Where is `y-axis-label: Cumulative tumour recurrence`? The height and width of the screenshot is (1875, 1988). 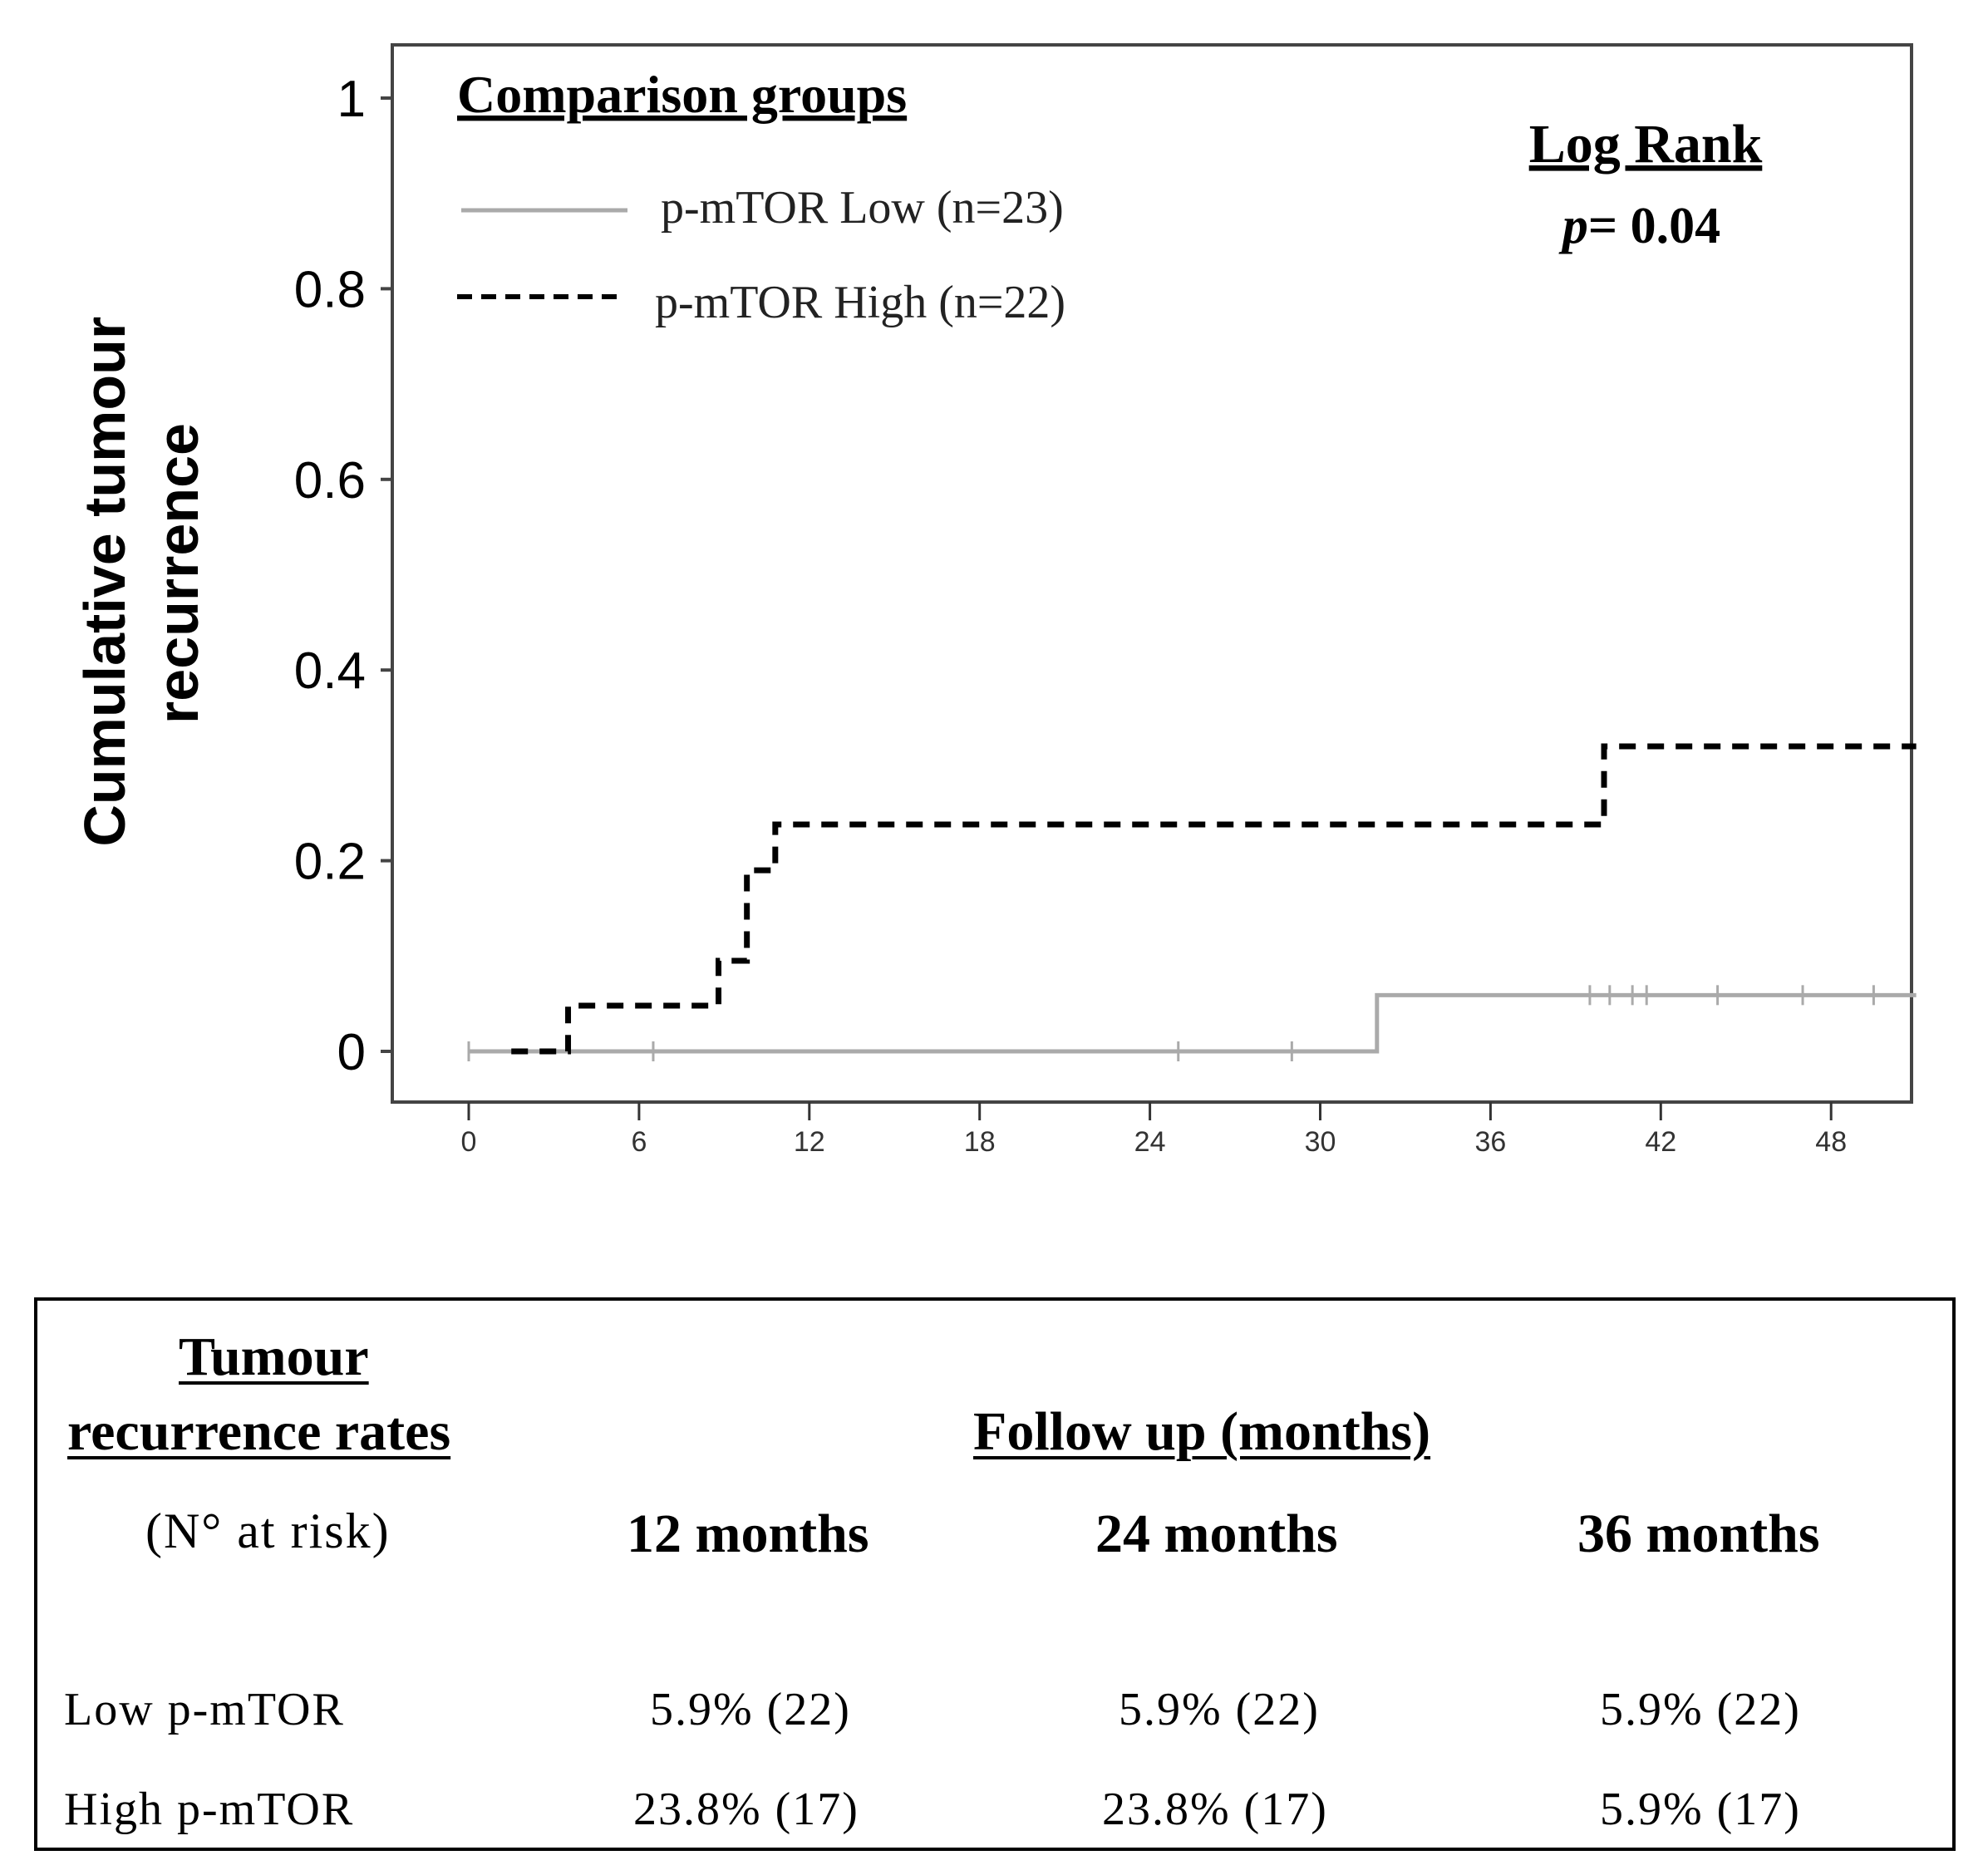 y-axis-label: Cumulative tumour recurrence is located at coordinates (141, 573).